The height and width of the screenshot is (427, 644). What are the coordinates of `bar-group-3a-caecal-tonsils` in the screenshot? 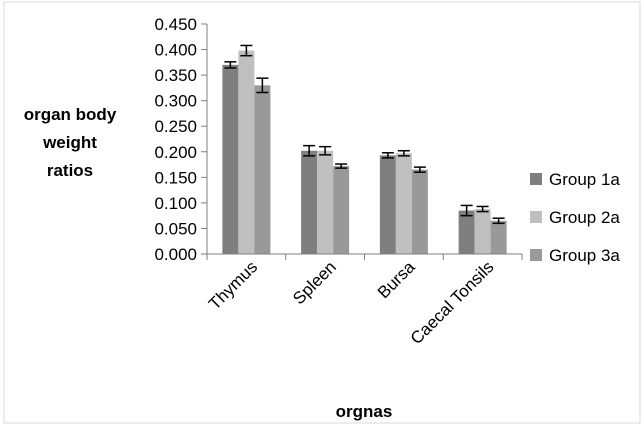 It's located at (498, 237).